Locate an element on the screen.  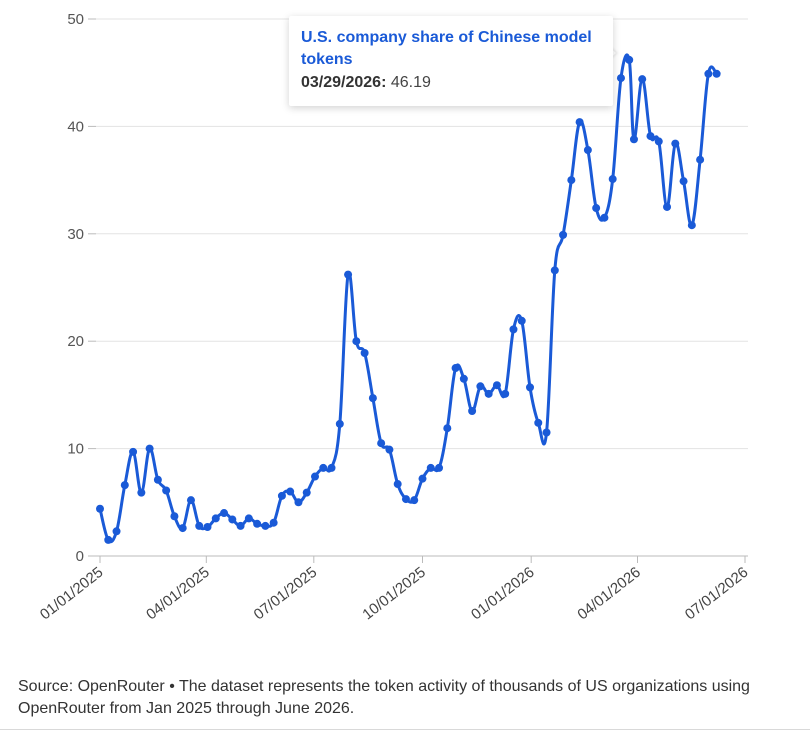
x-tick-label: 04/01/2026 is located at coordinates (609, 594).